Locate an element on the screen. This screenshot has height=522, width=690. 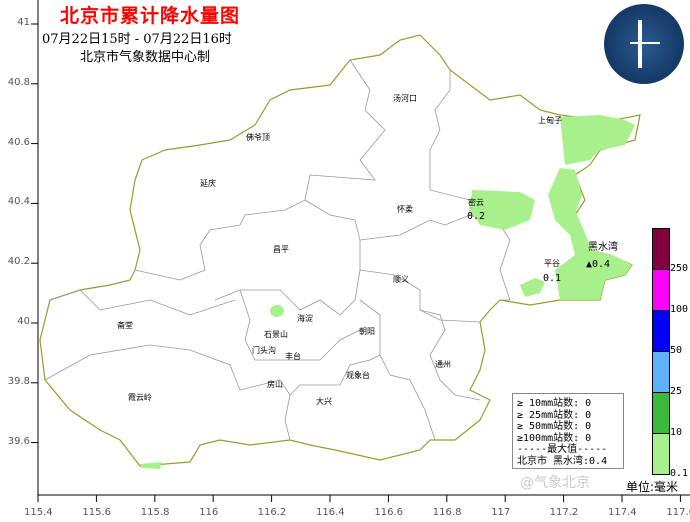
district-label: 怀柔 is located at coordinates (405, 209).